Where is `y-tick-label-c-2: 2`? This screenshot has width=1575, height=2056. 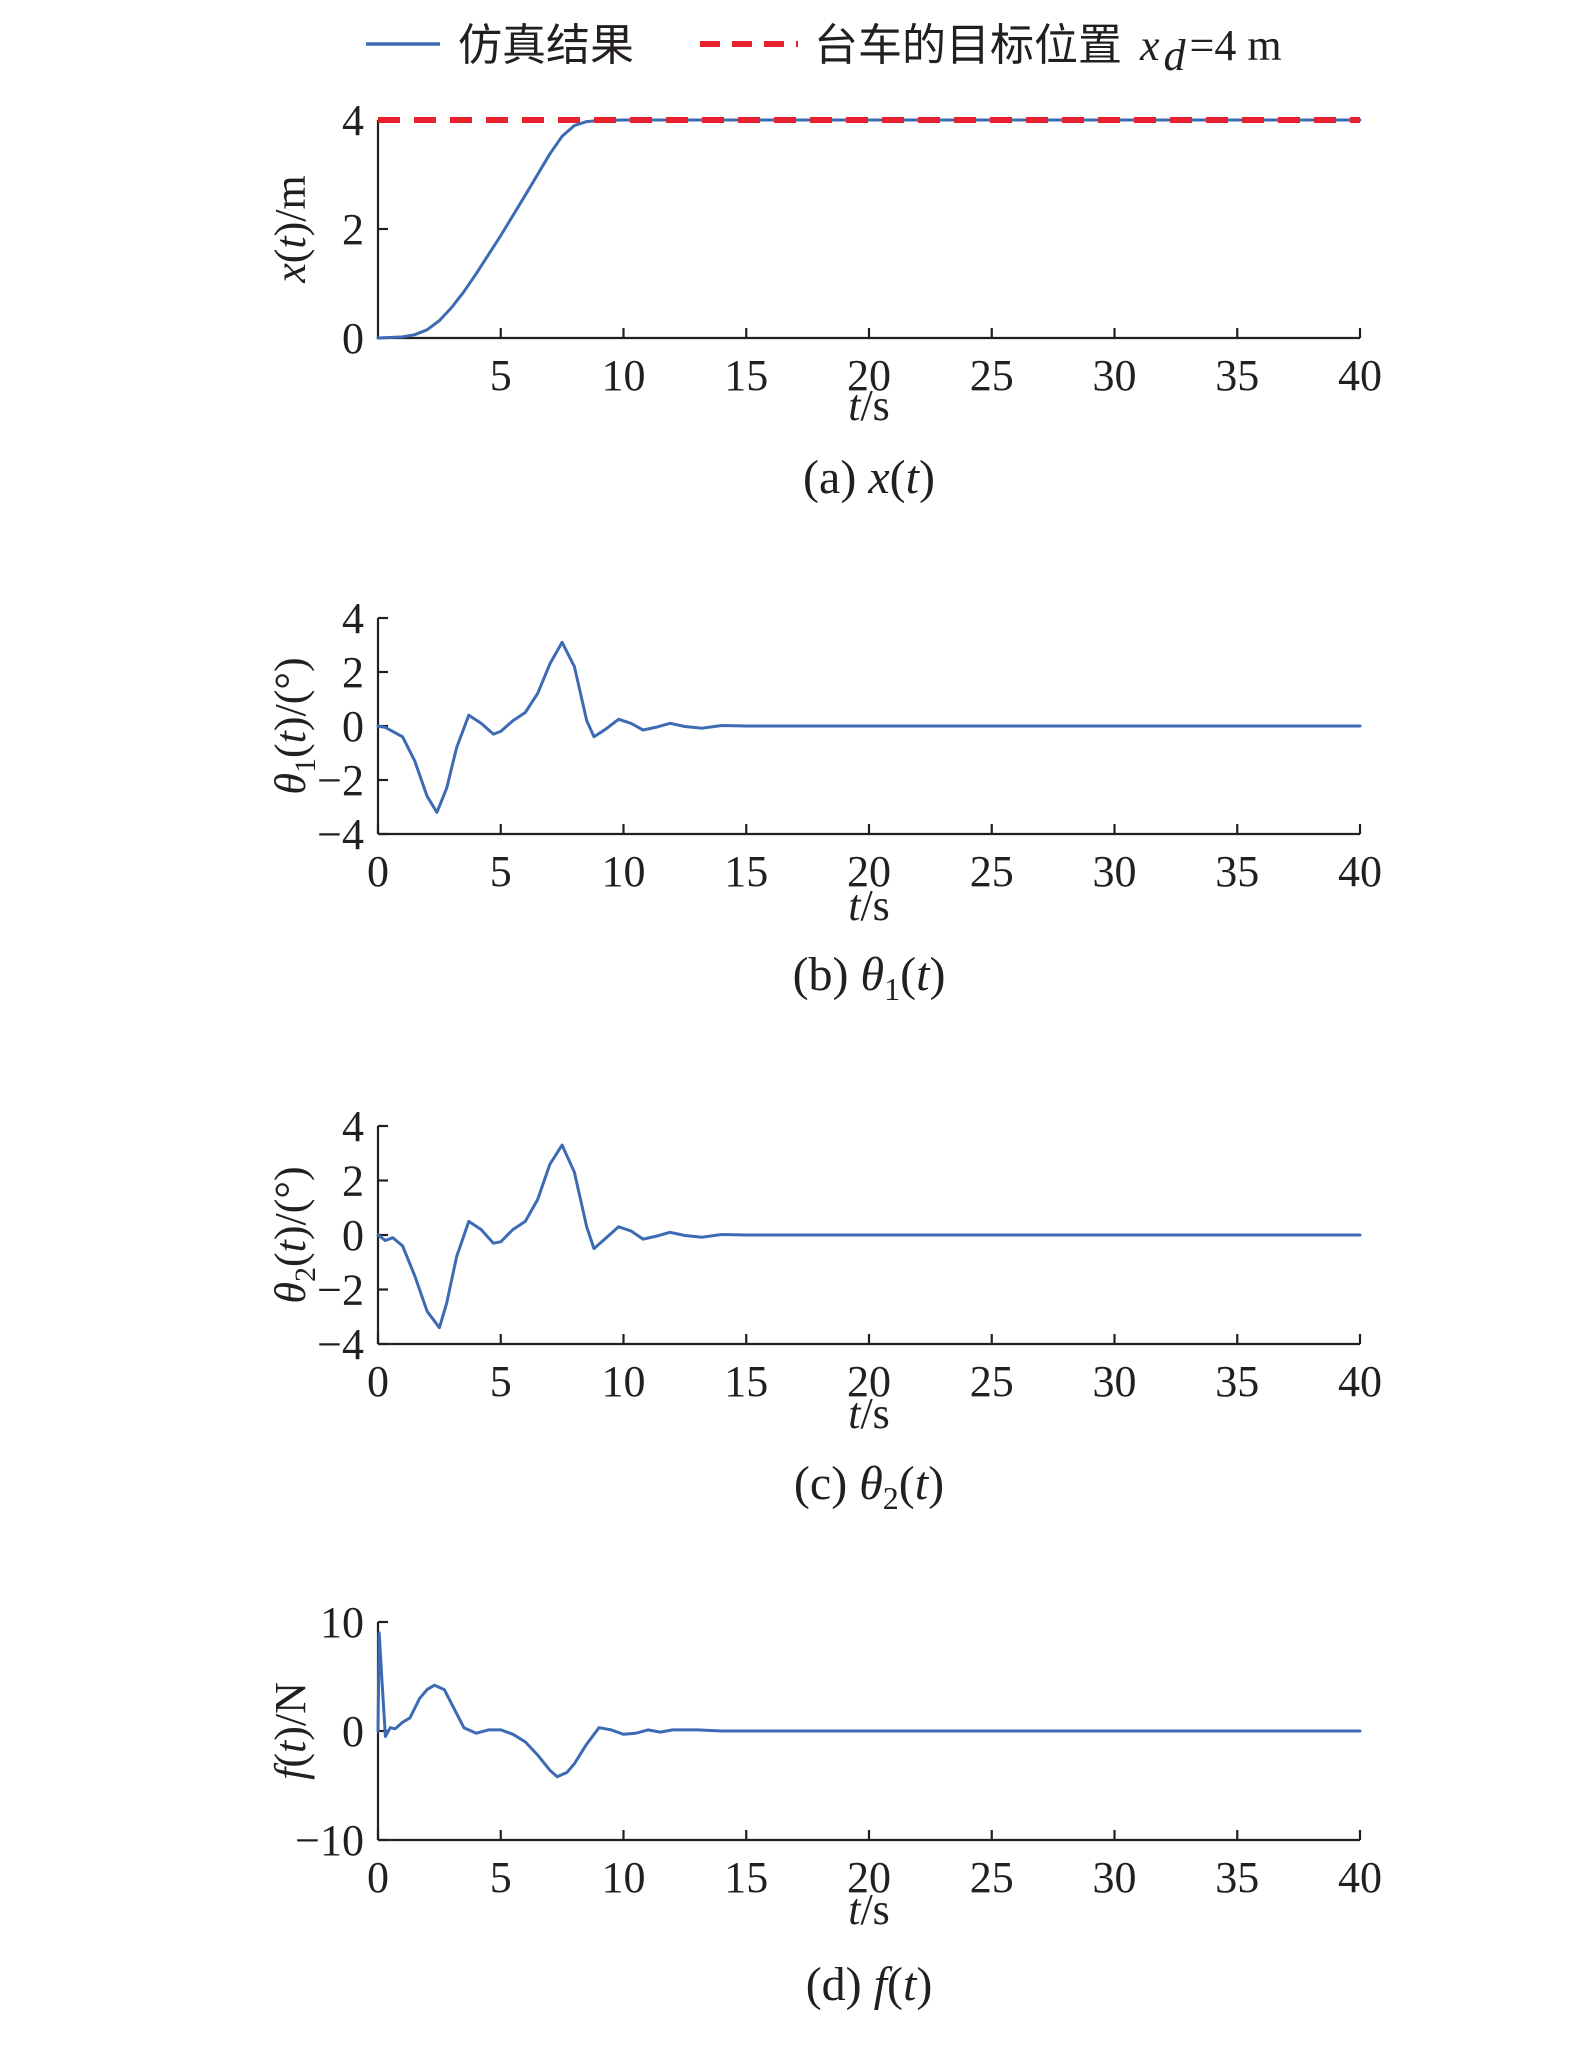 y-tick-label-c-2: 2 is located at coordinates (353, 1181).